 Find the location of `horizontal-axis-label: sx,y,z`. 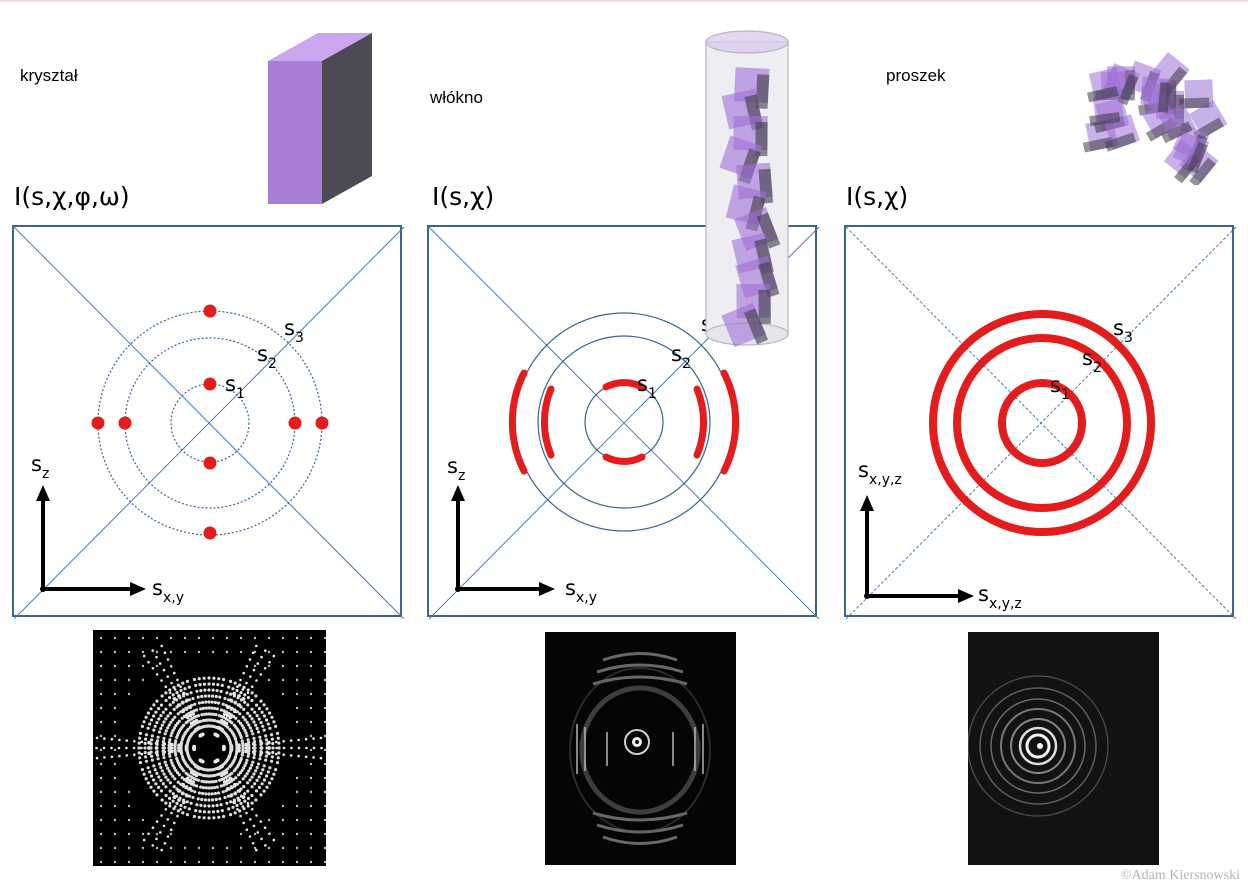

horizontal-axis-label: sx,y,z is located at coordinates (1000, 597).